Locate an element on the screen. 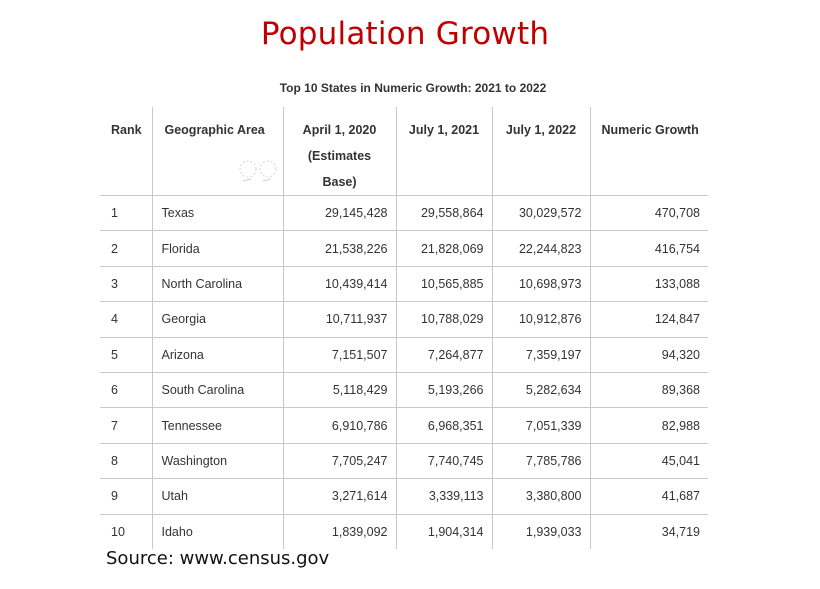 Image resolution: width=820 pixels, height=589 pixels. area-cell: South Carolina is located at coordinates (217, 390).